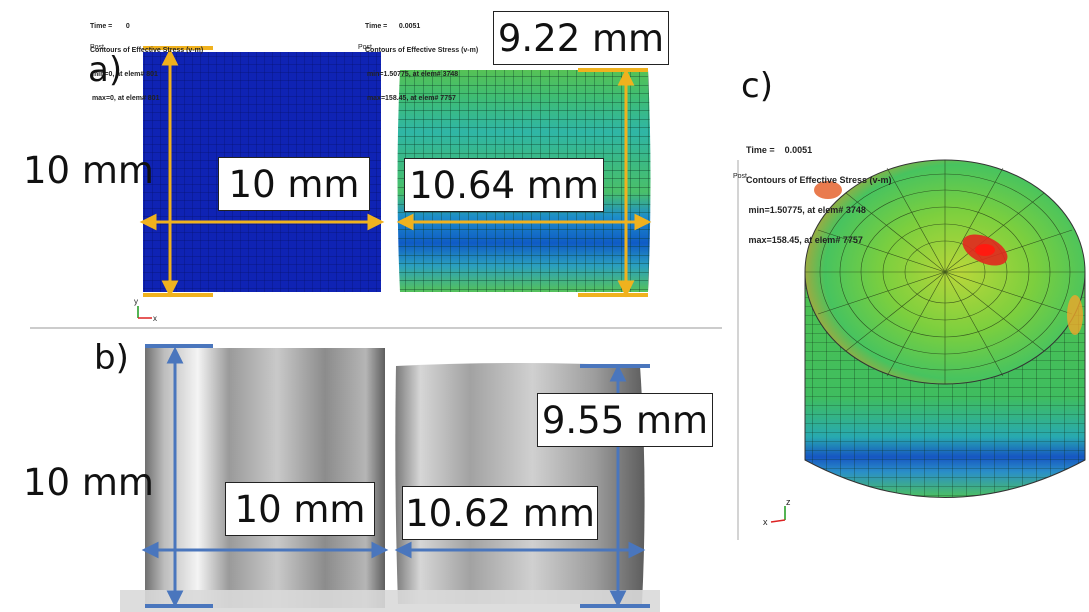 The height and width of the screenshot is (612, 1089). I want to click on fe-axis-triad-a, so click(144, 312).